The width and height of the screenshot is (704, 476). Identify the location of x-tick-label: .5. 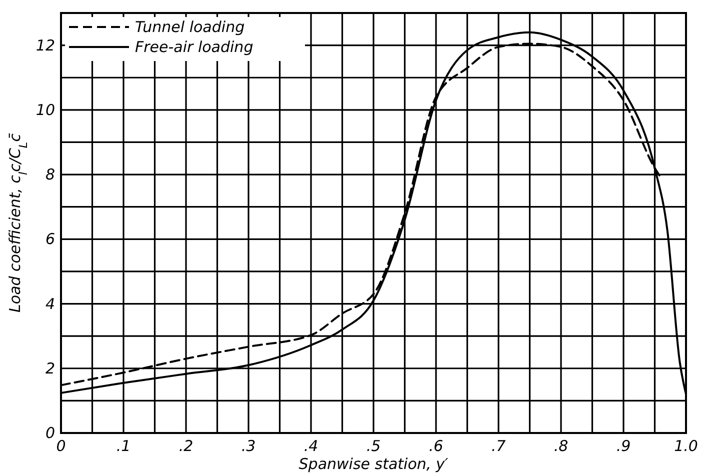
(373, 446).